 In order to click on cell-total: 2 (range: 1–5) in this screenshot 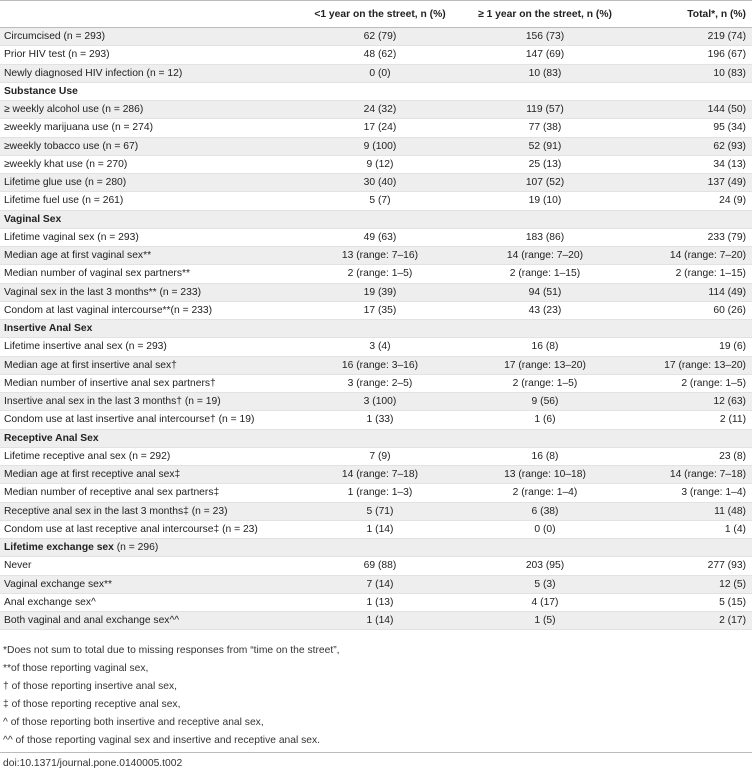, I will do `click(692, 384)`.